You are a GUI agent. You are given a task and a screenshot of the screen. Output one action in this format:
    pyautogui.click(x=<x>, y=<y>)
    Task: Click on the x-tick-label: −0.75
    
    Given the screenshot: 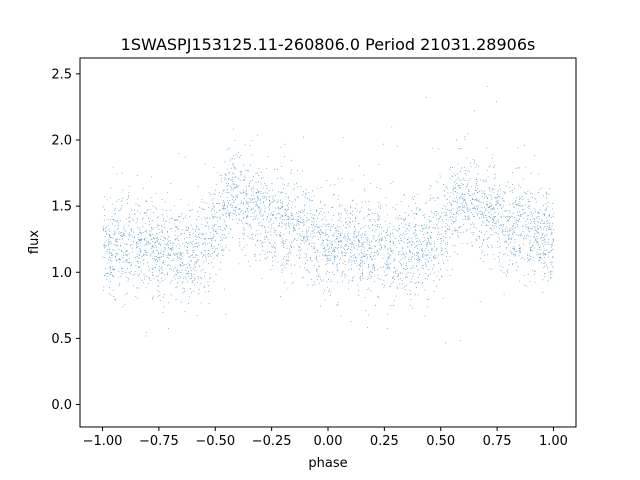 What is the action you would take?
    pyautogui.click(x=159, y=441)
    